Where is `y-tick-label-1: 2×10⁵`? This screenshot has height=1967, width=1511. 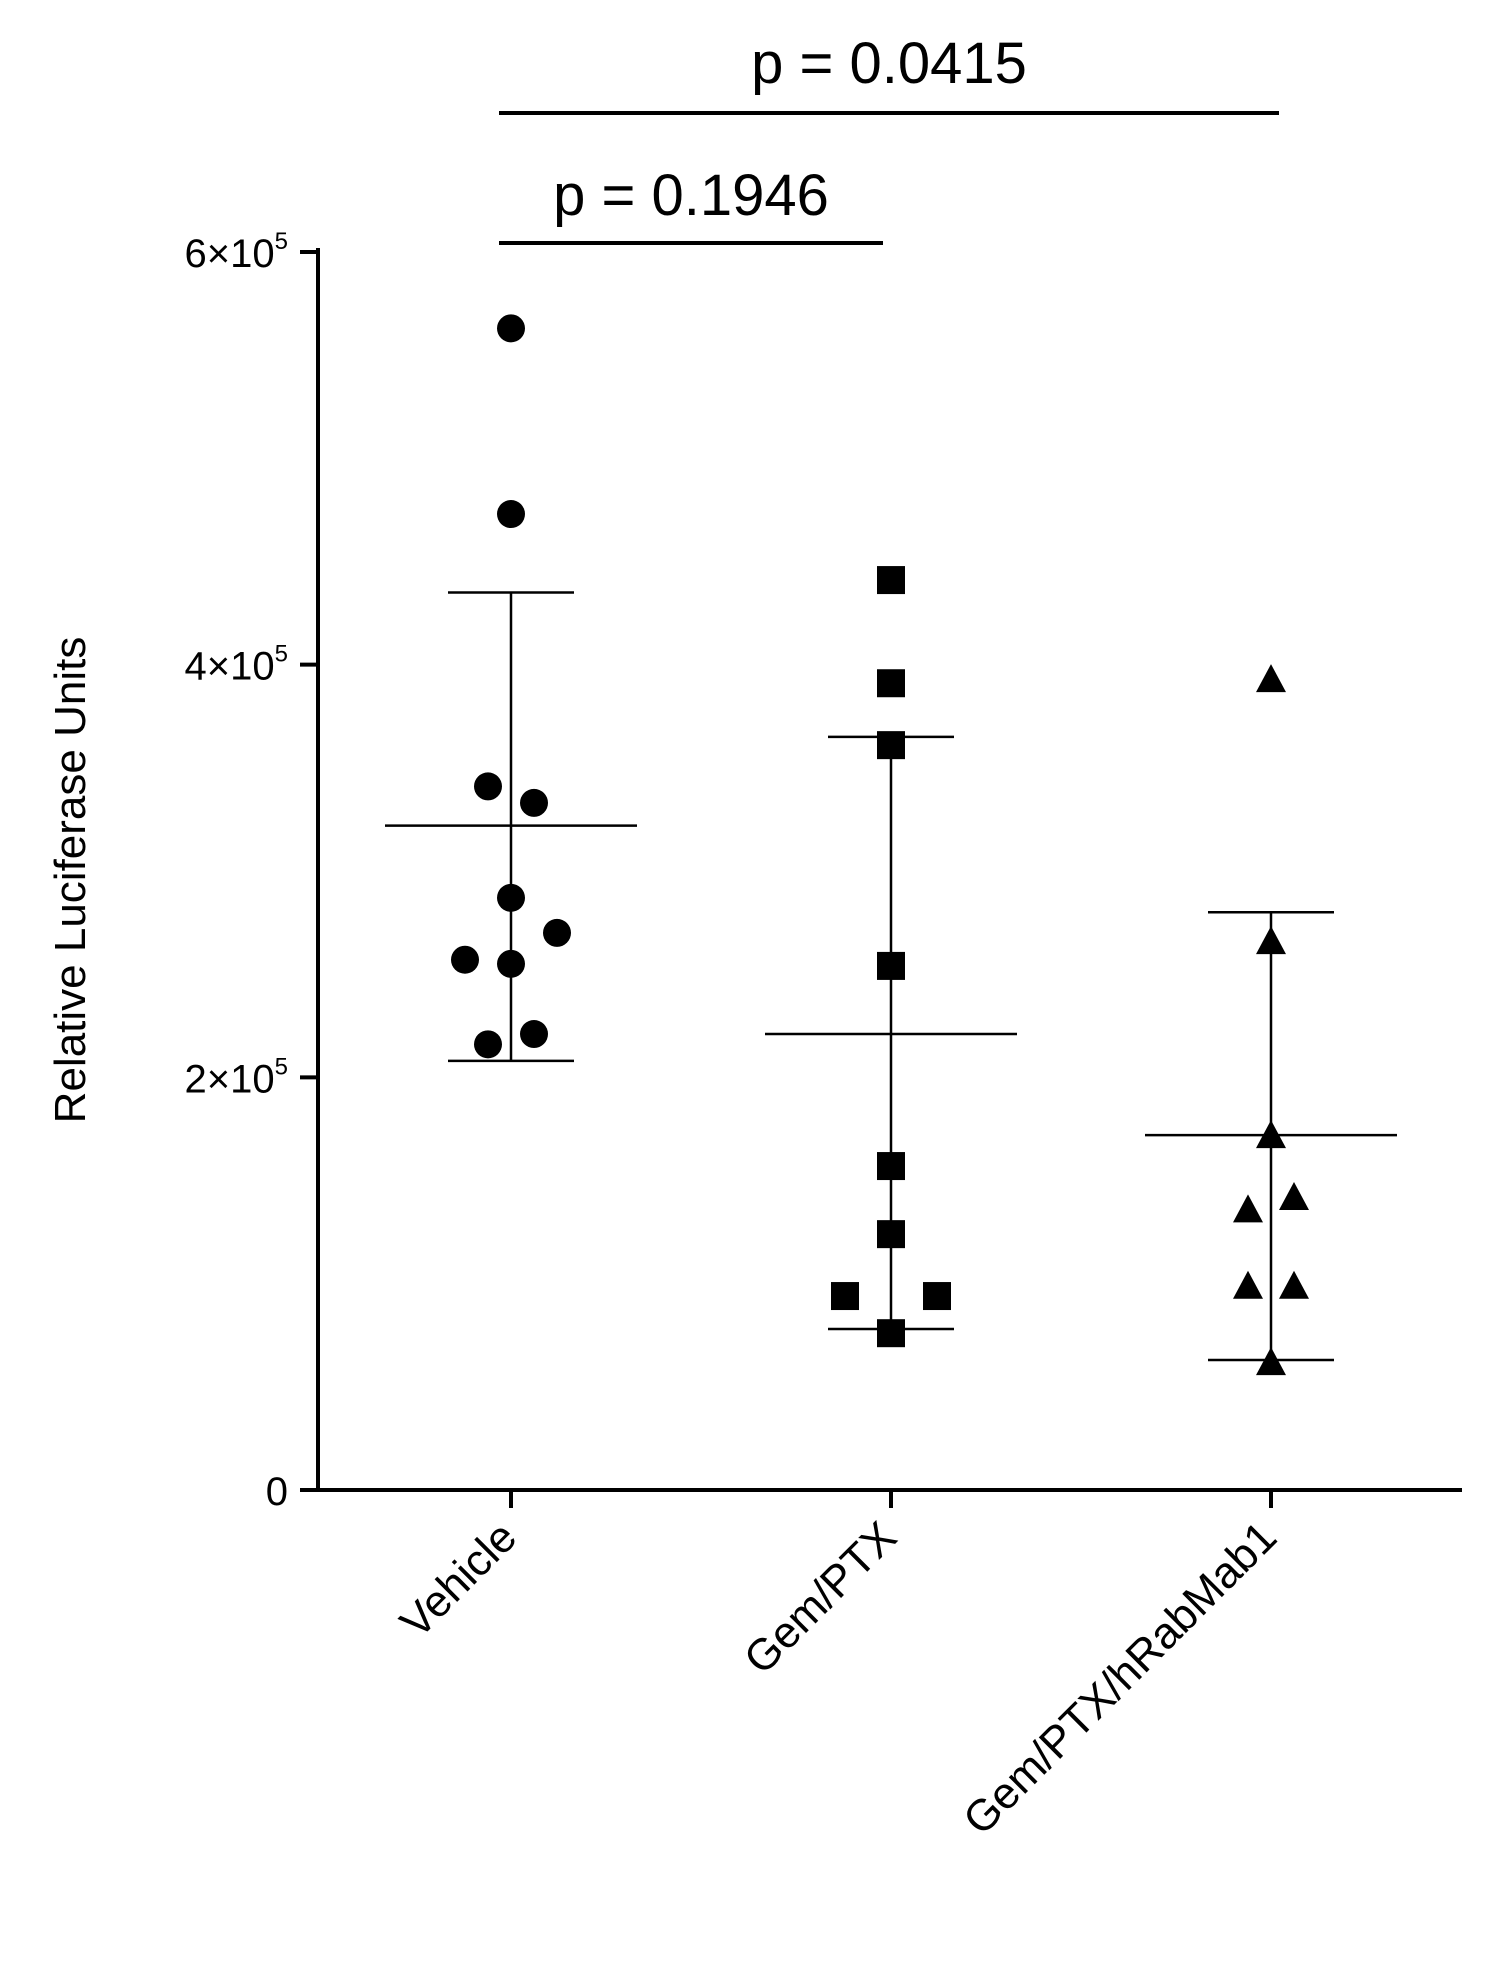 y-tick-label-1: 2×10⁵ is located at coordinates (236, 1077).